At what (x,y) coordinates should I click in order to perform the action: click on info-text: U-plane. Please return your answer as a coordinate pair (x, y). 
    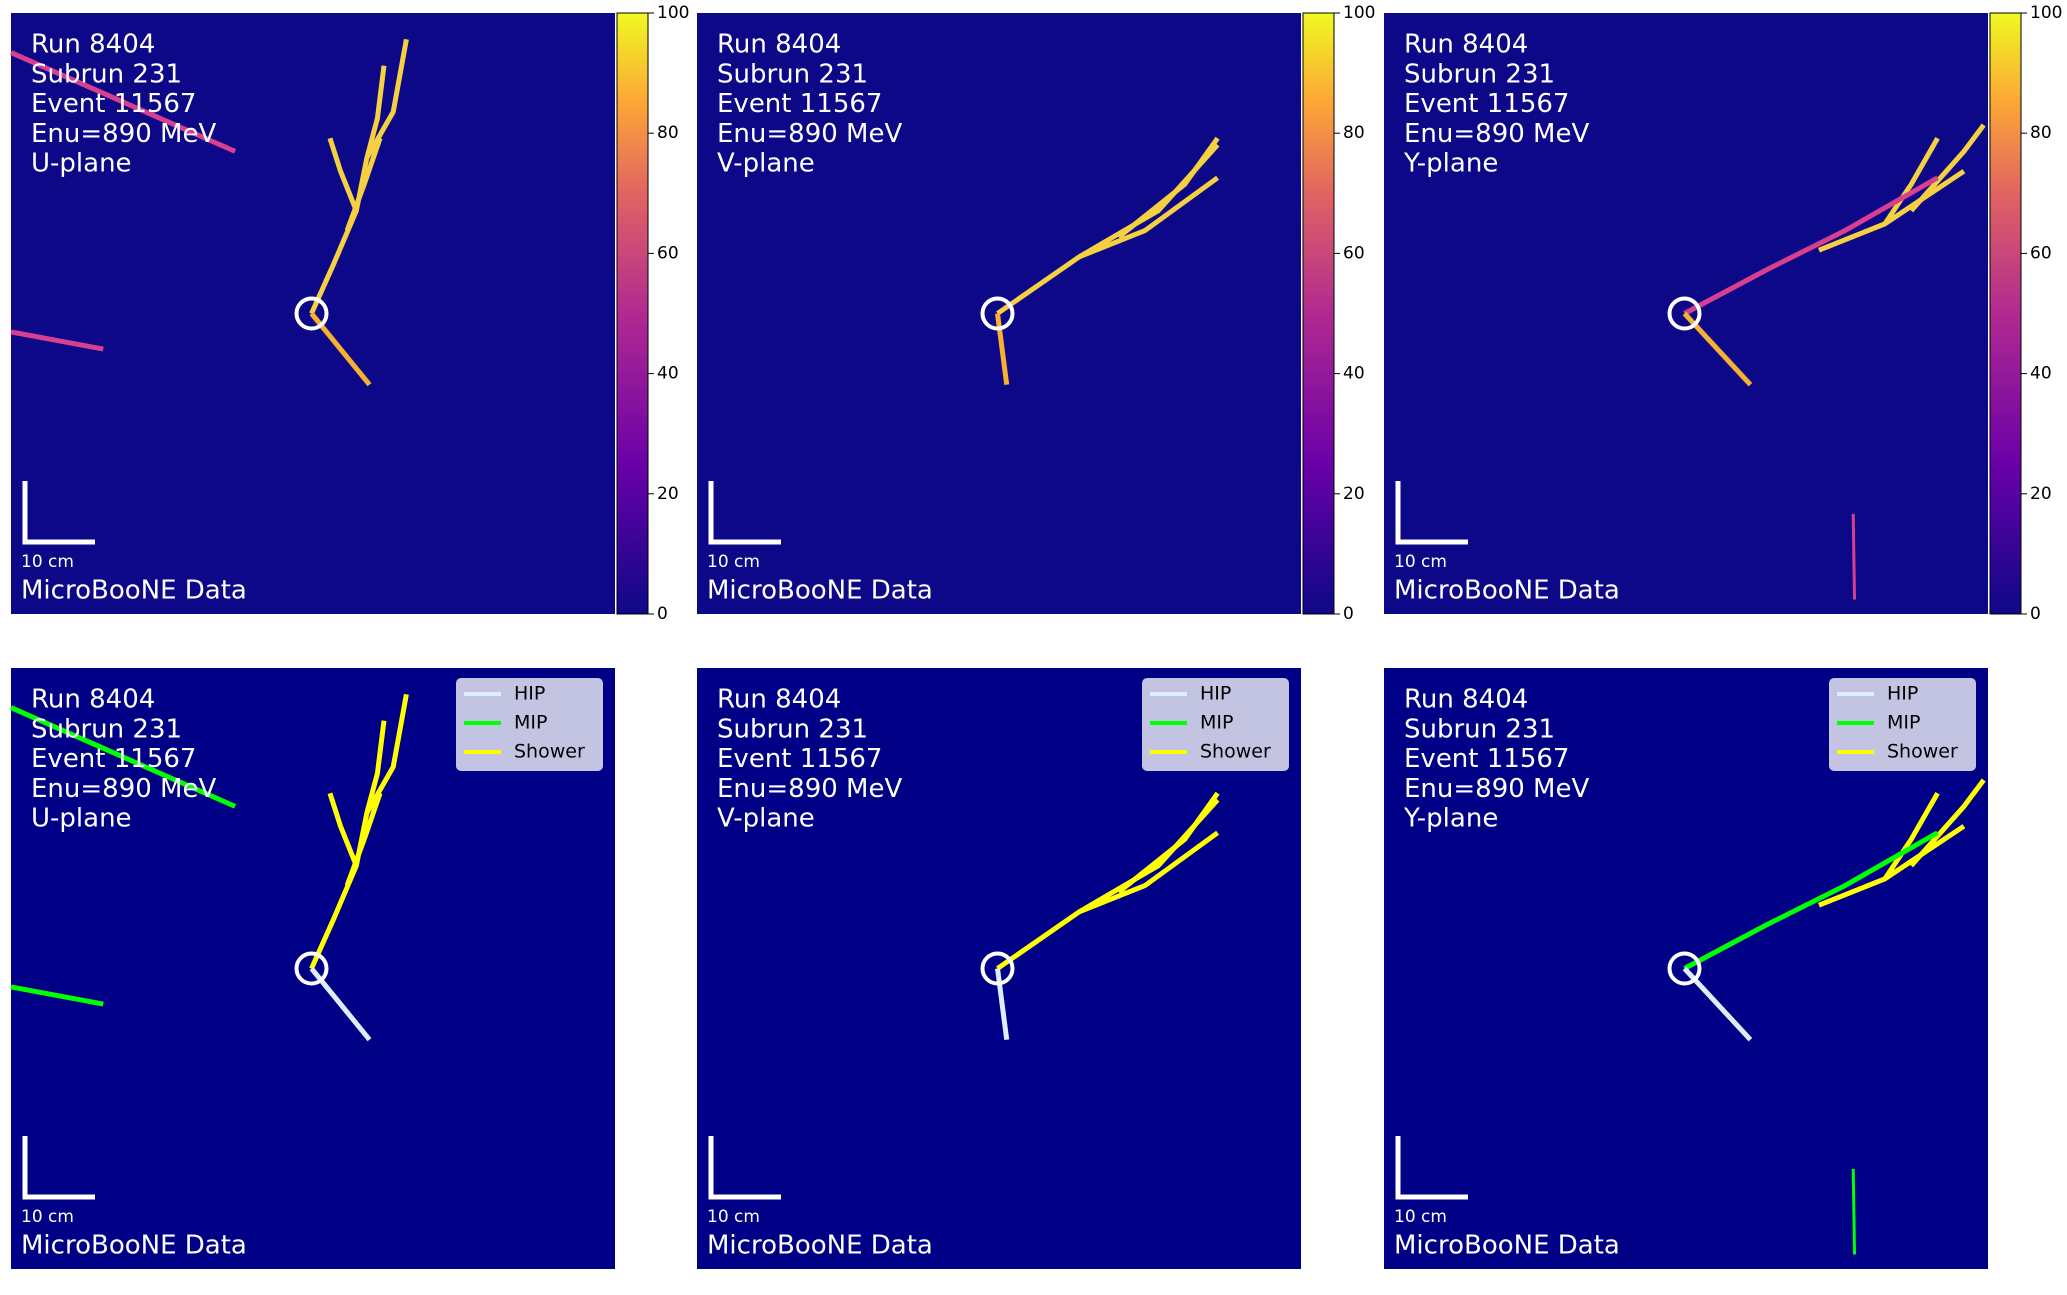
    Looking at the image, I should click on (81, 164).